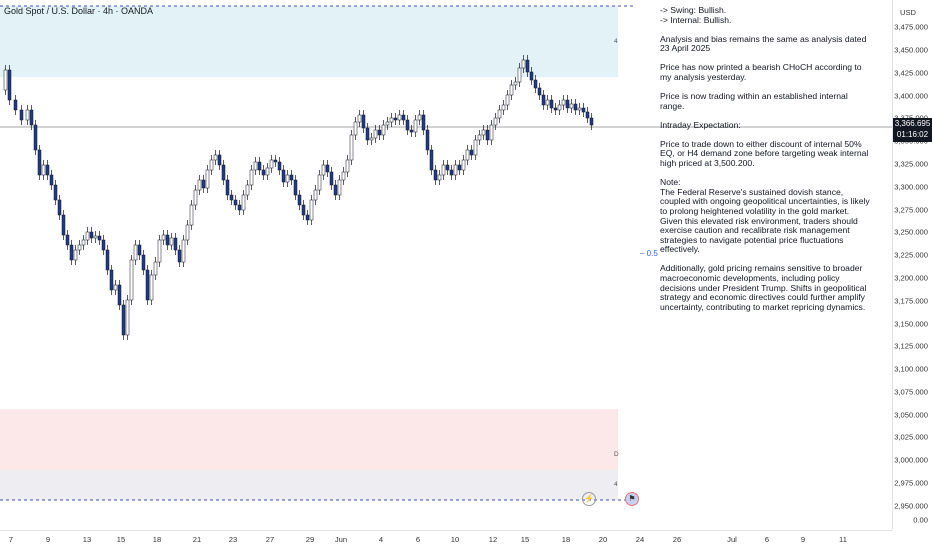 The height and width of the screenshot is (551, 932). What do you see at coordinates (911, 346) in the screenshot?
I see `price-tick: 3,125.000` at bounding box center [911, 346].